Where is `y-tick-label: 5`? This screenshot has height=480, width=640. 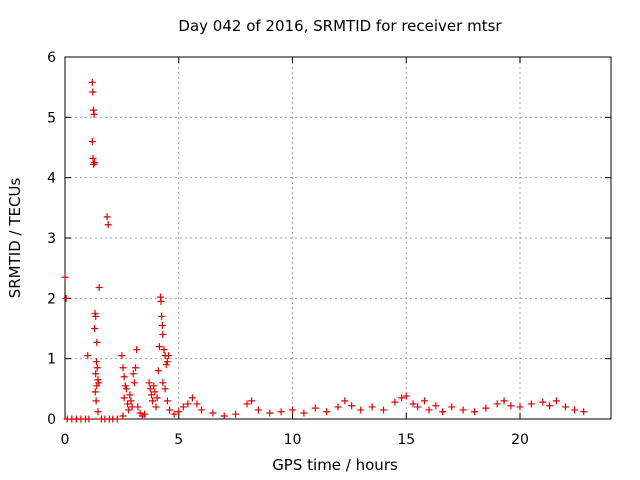 y-tick-label: 5 is located at coordinates (51, 118).